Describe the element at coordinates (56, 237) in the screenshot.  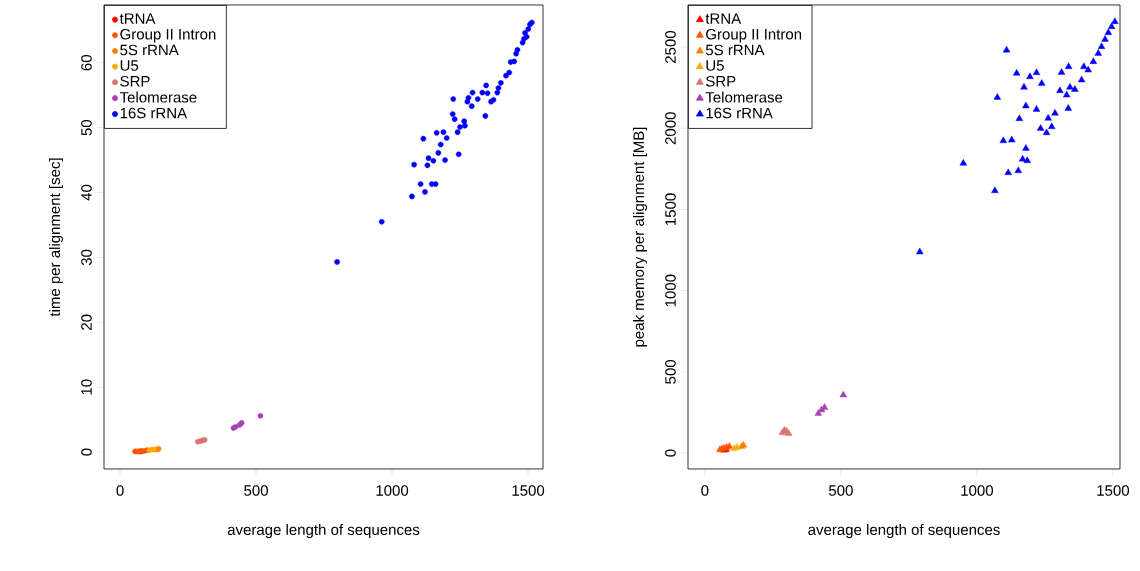
I see `y-axis-title: time per alignment [sec]` at that location.